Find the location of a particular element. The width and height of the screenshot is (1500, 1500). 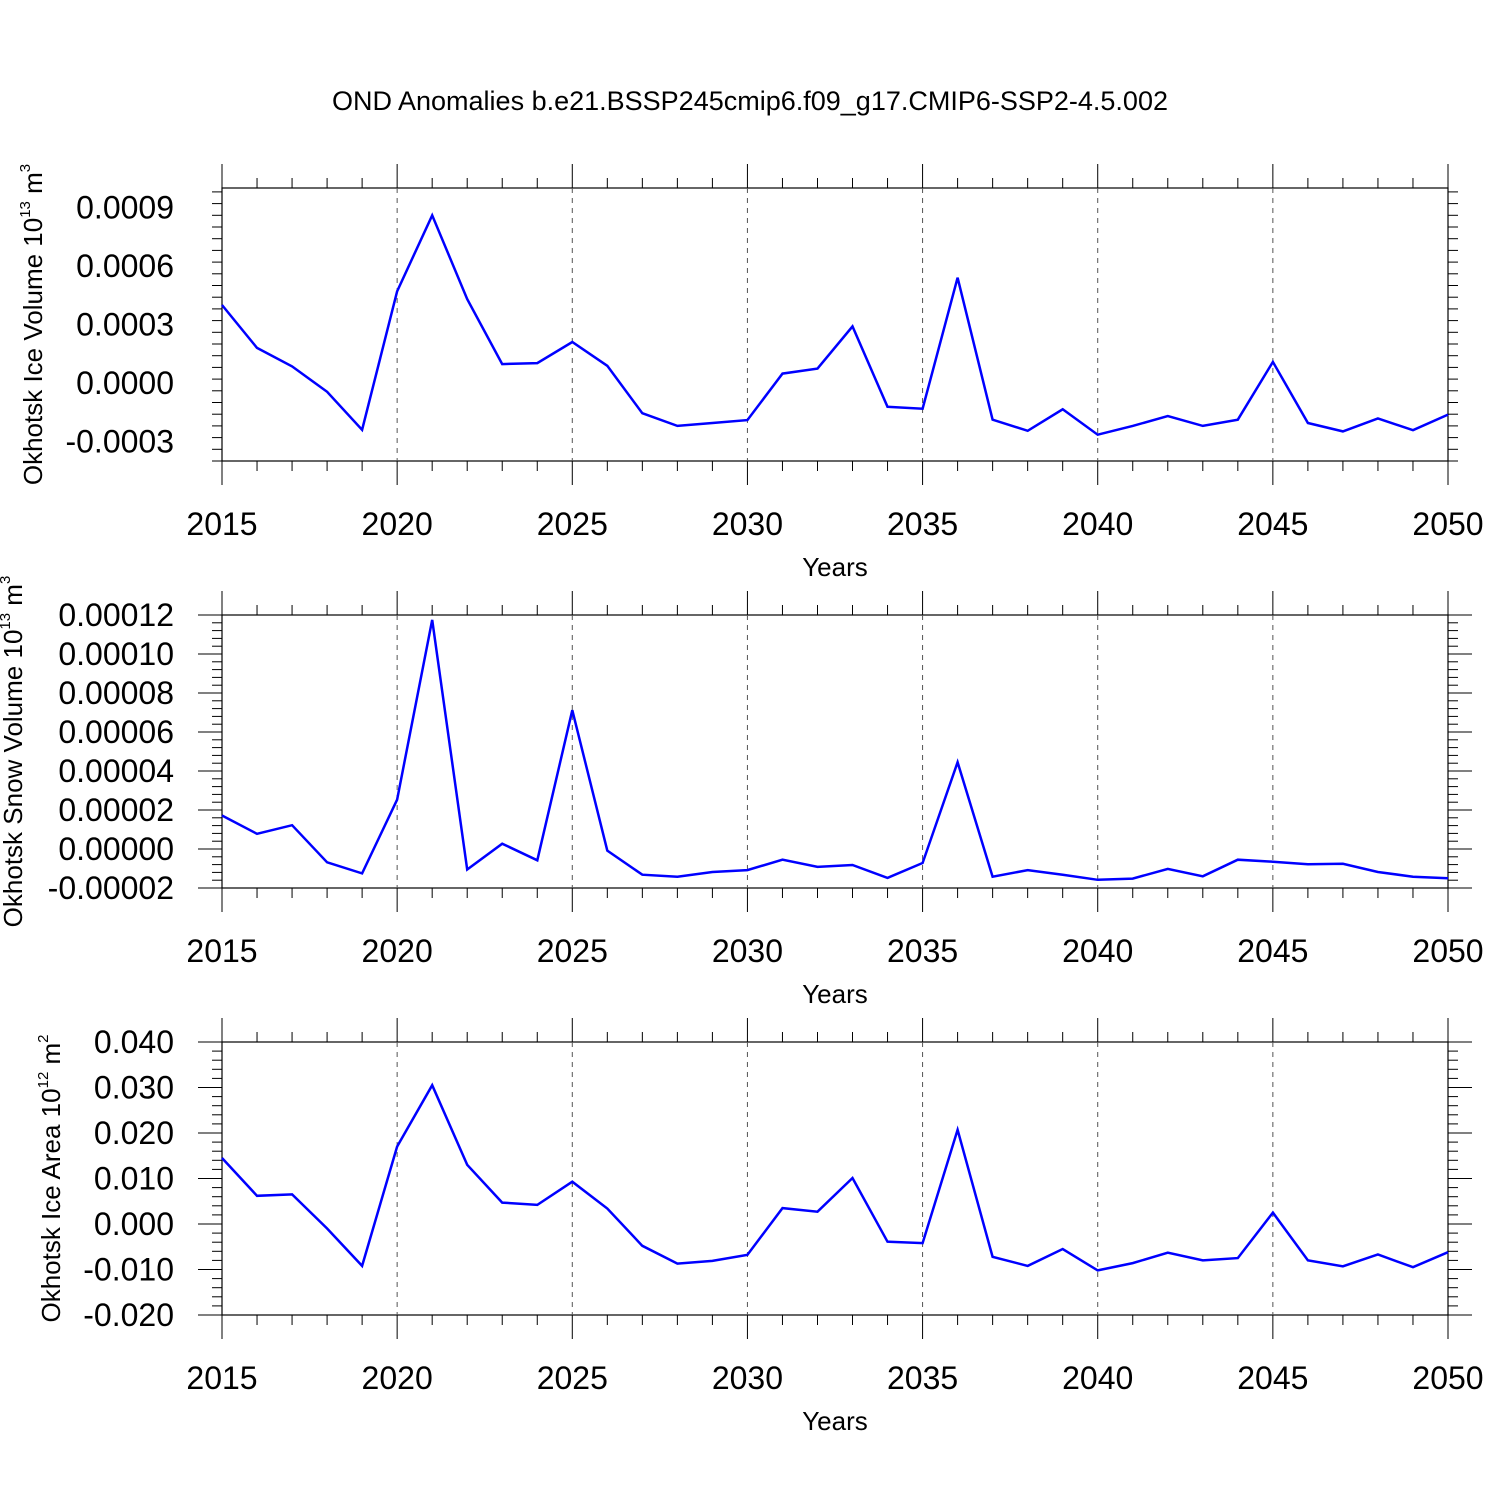

y-tick-label: -0.010 is located at coordinates (128, 1270).